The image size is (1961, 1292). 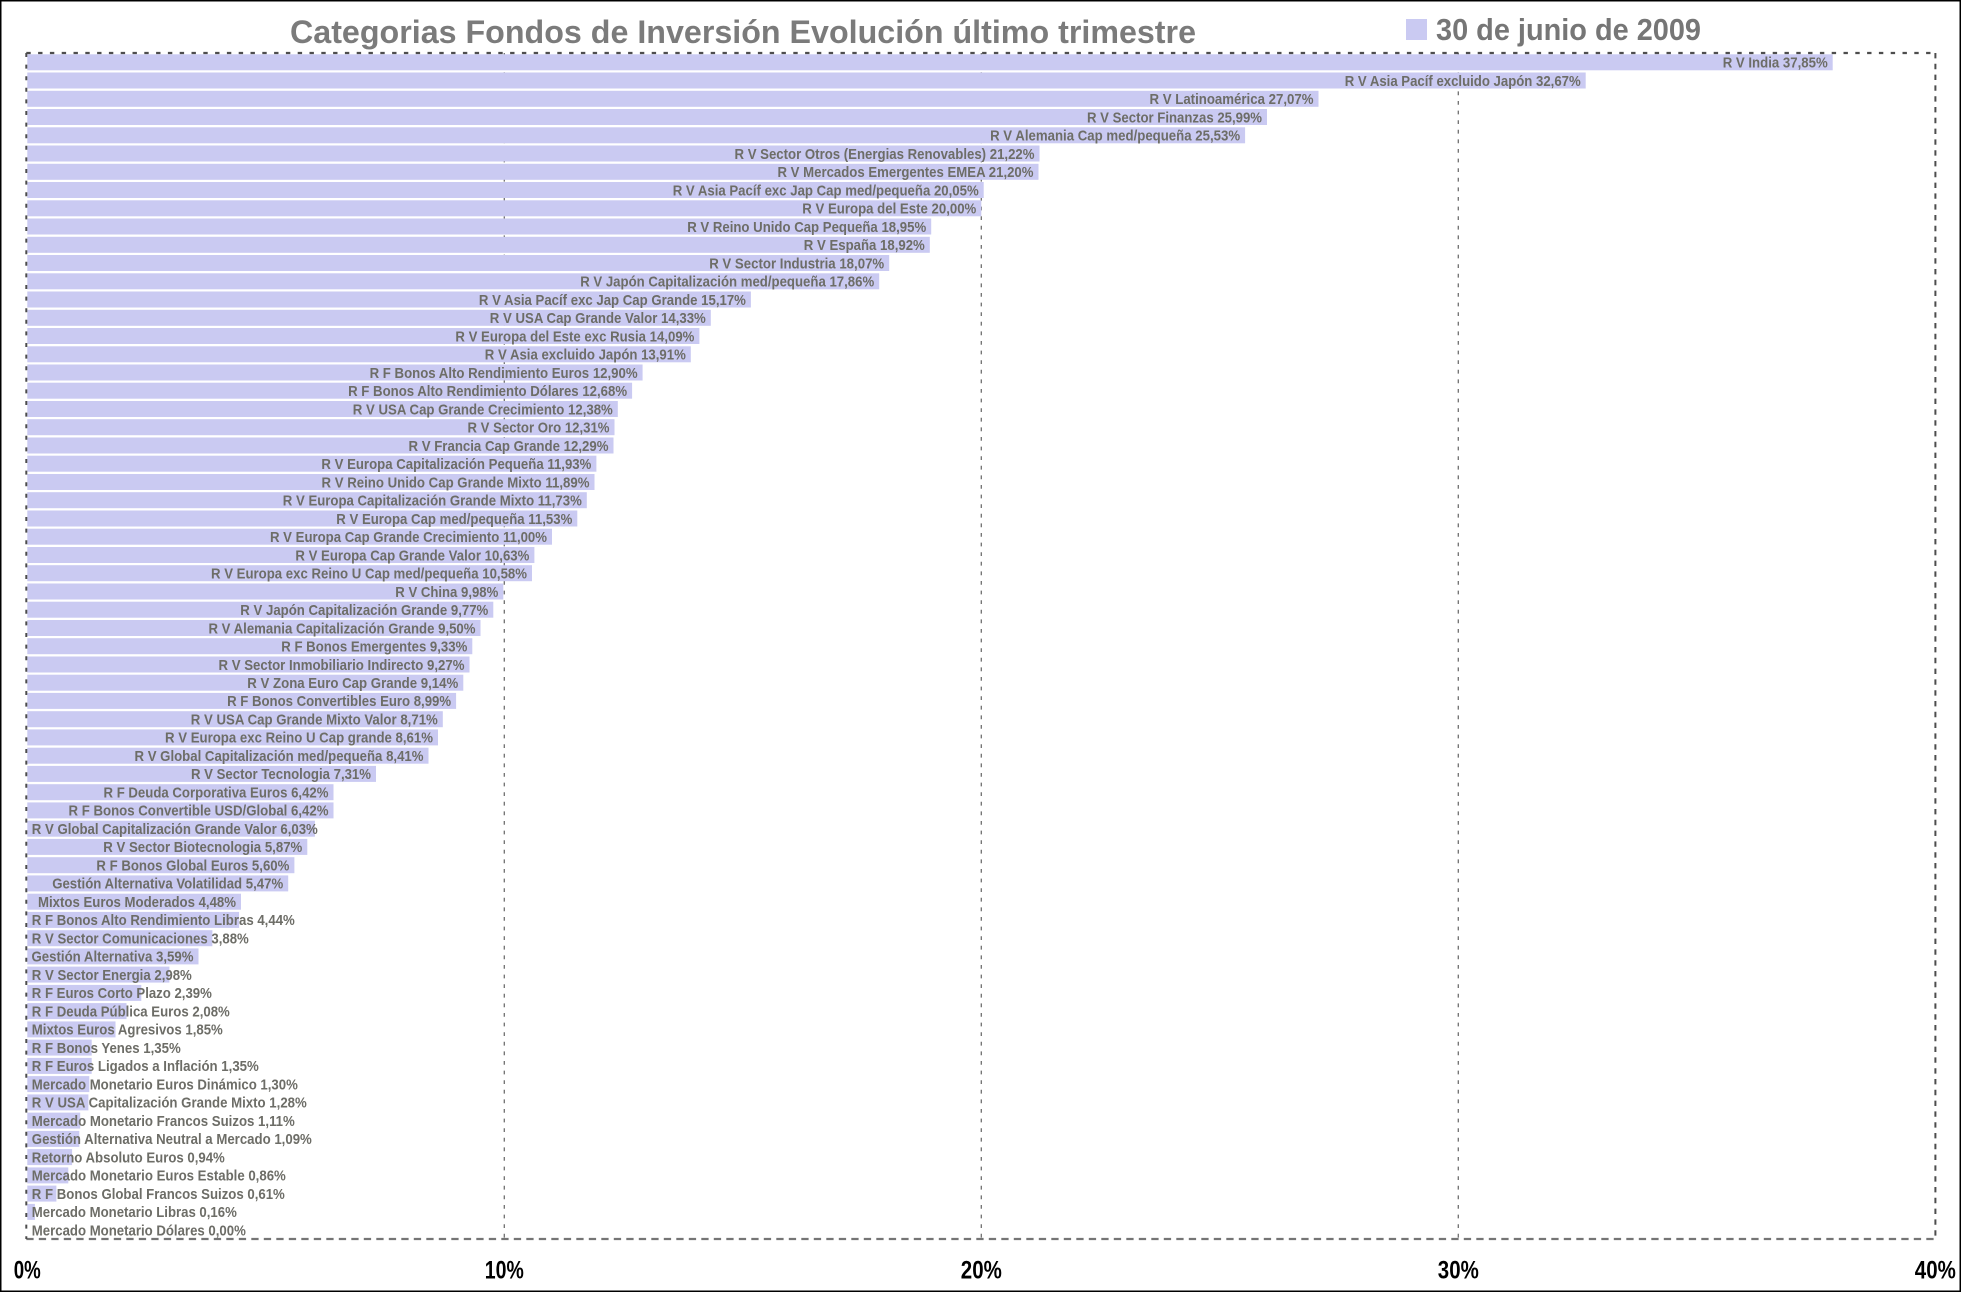 What do you see at coordinates (408, 537) in the screenshot?
I see `svg-text:R V Europa Cap Grande Crecimie: R V Europa Cap Grande Crecimiento 11,00%` at bounding box center [408, 537].